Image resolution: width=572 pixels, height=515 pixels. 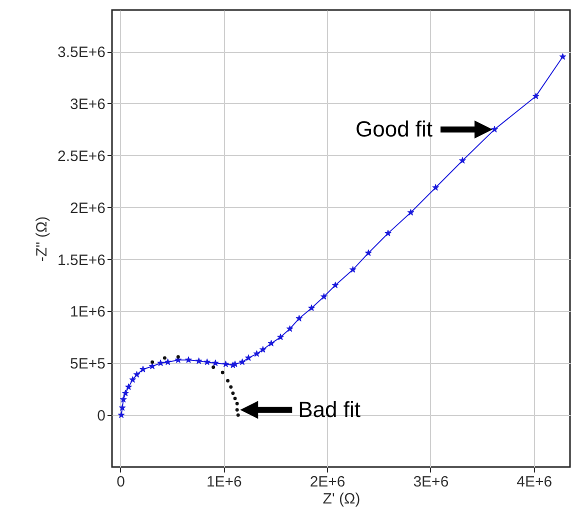 I want to click on x-tick-label: 0, so click(x=120, y=482).